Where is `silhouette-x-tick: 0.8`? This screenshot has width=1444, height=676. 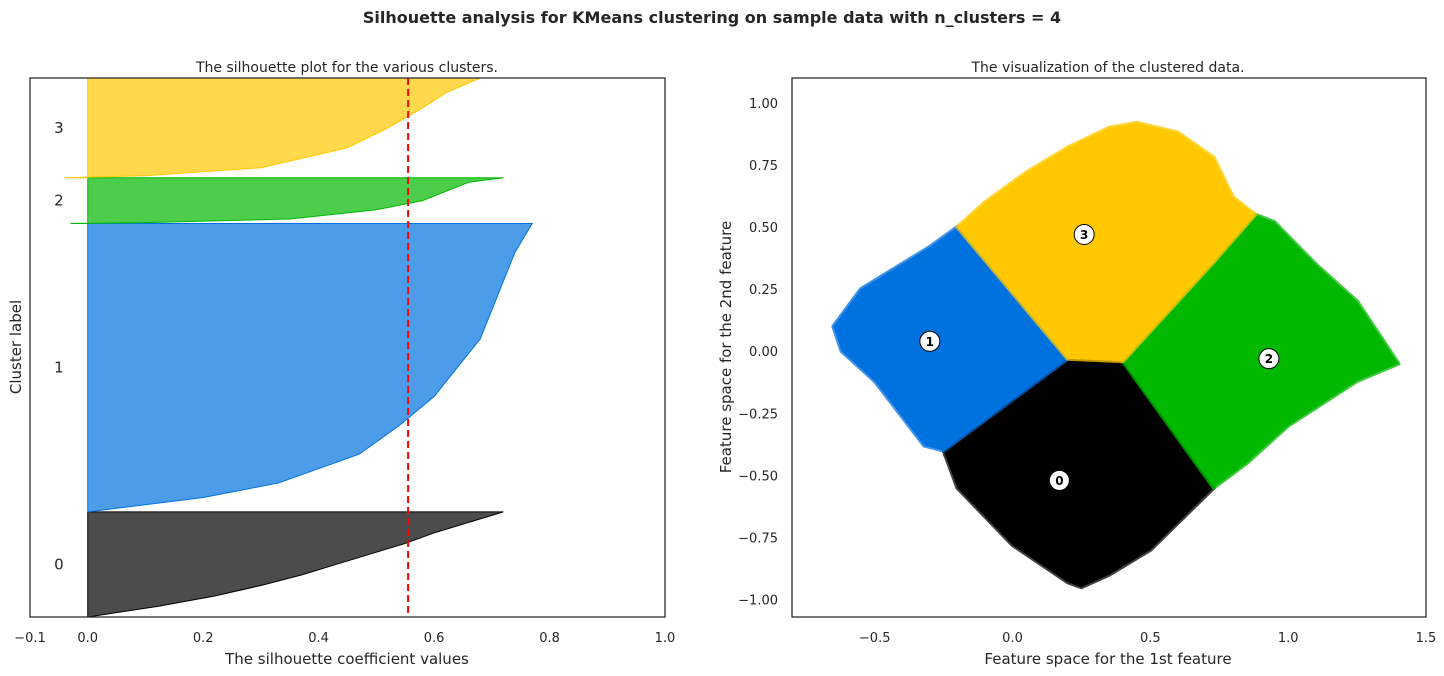
silhouette-x-tick: 0.8 is located at coordinates (549, 638).